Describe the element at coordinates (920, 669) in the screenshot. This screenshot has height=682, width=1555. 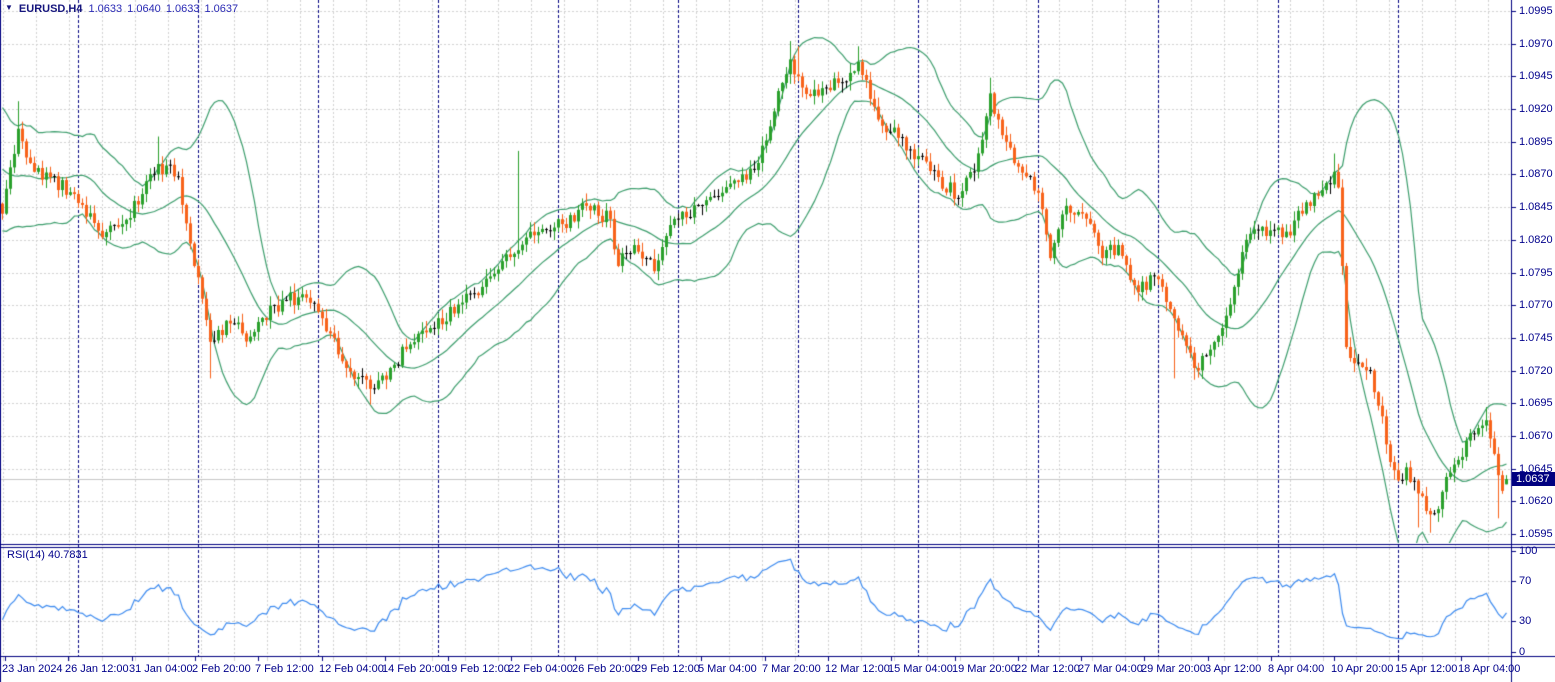
I see `date-tick-label: 15 Mar 04:00` at that location.